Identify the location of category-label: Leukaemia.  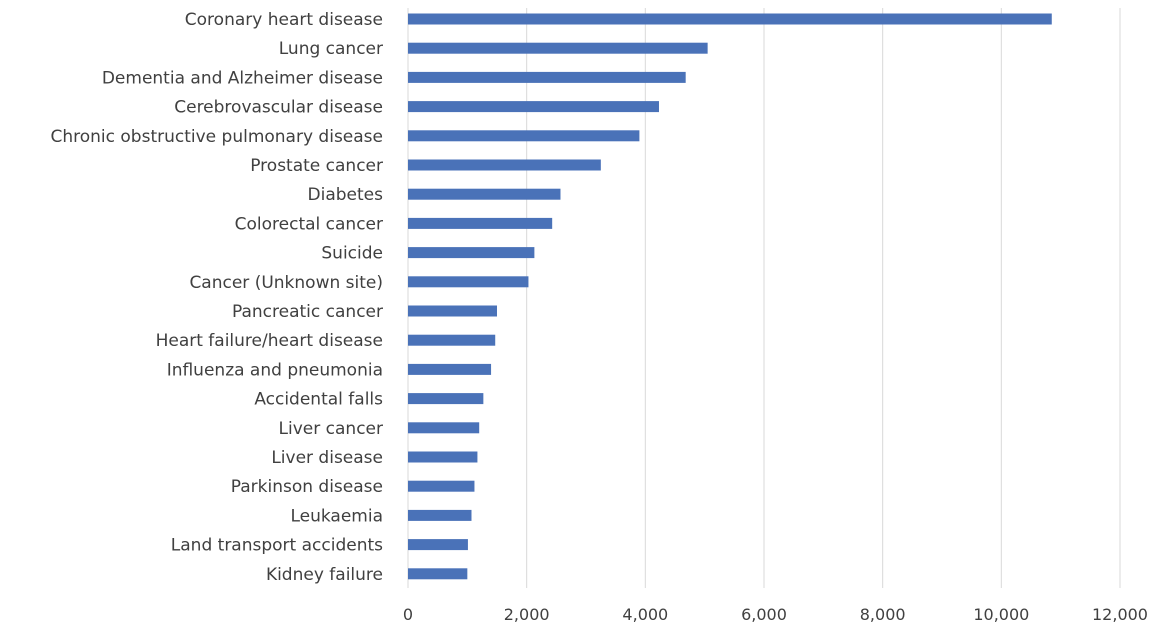
(336, 516).